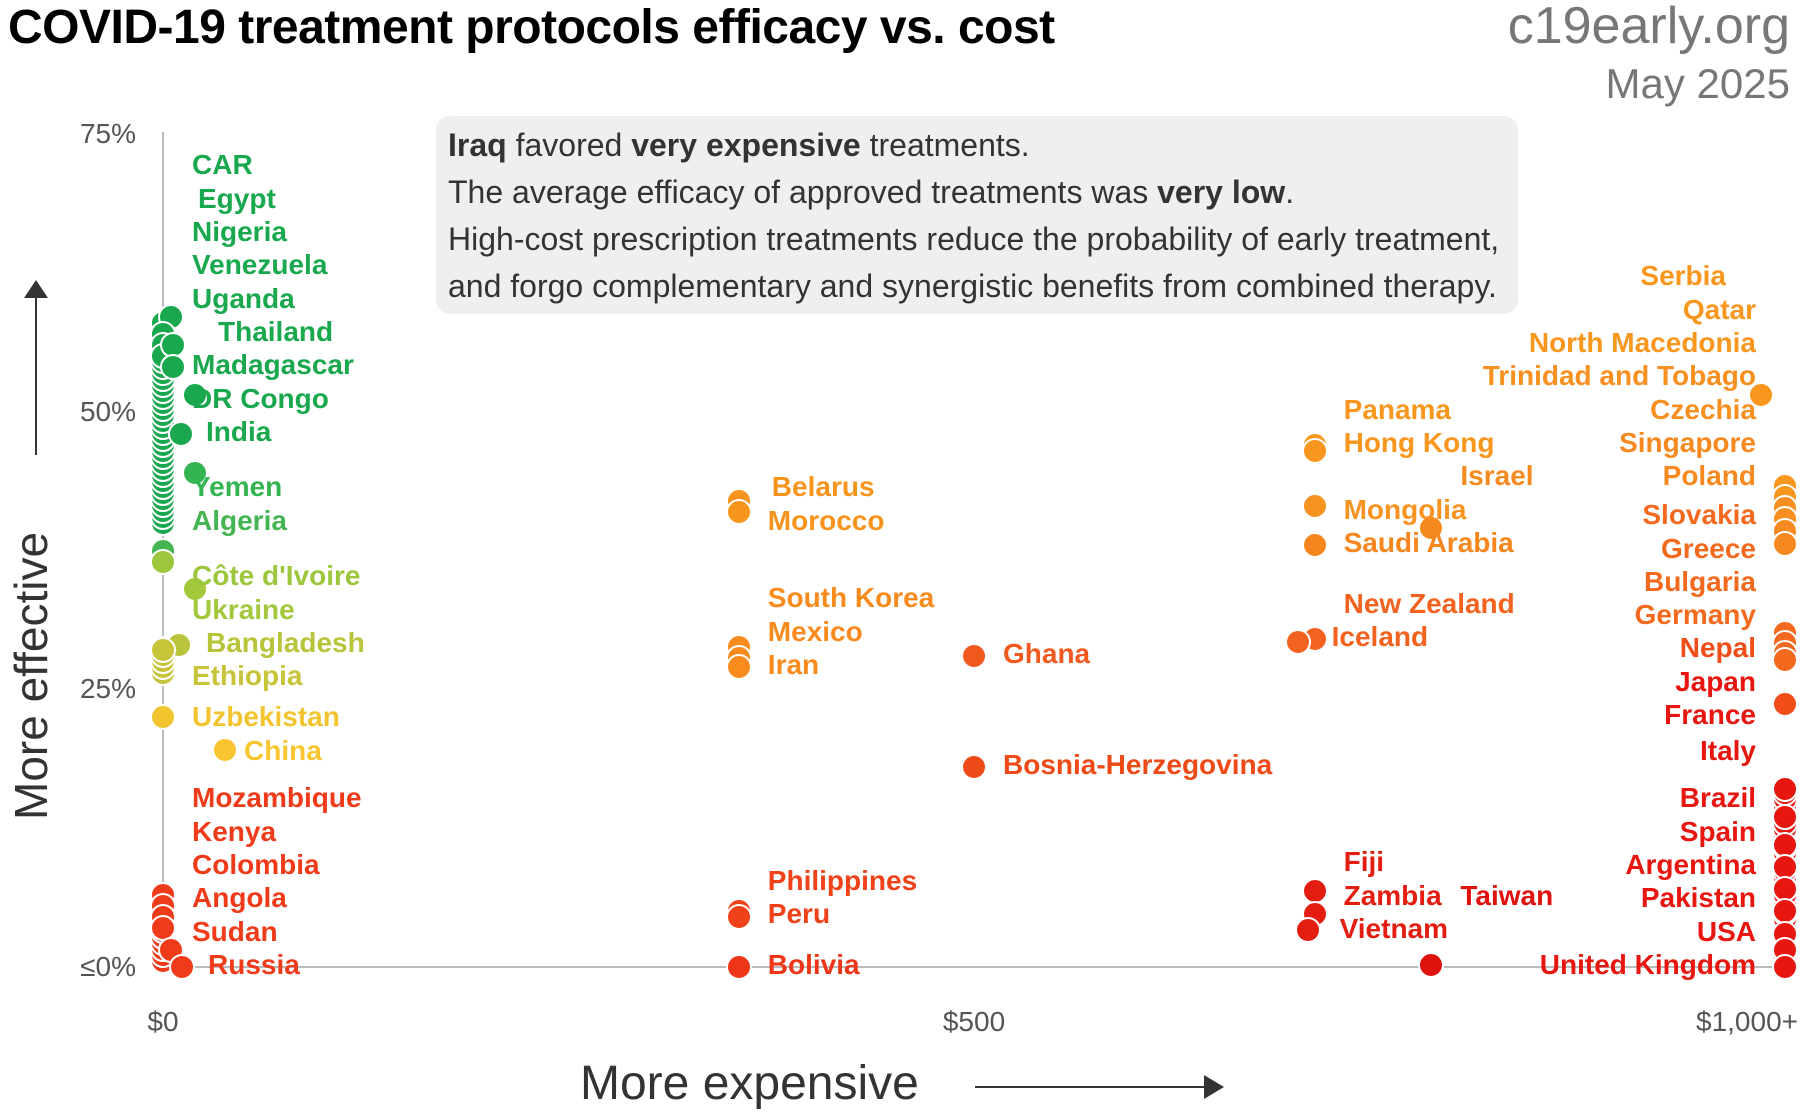  I want to click on info-line-1: Iraq favored very expensive treatments., so click(739, 145).